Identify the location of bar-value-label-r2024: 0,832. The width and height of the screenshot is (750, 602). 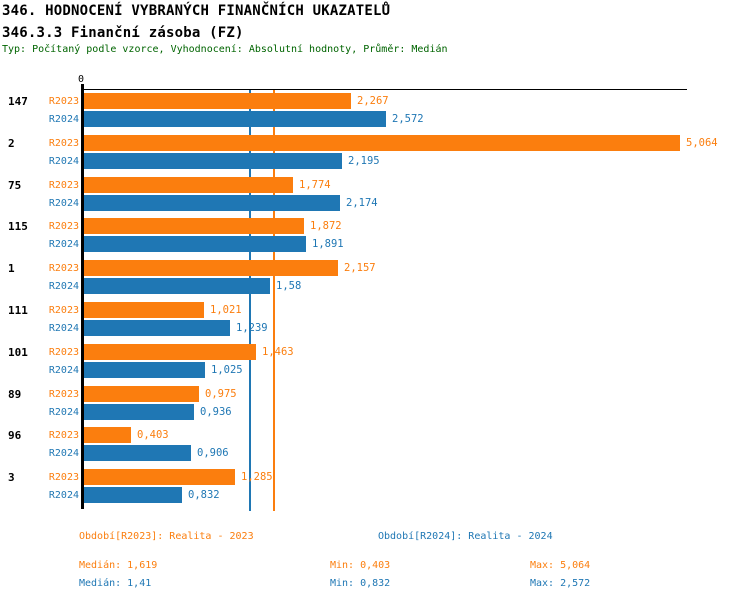
(204, 495).